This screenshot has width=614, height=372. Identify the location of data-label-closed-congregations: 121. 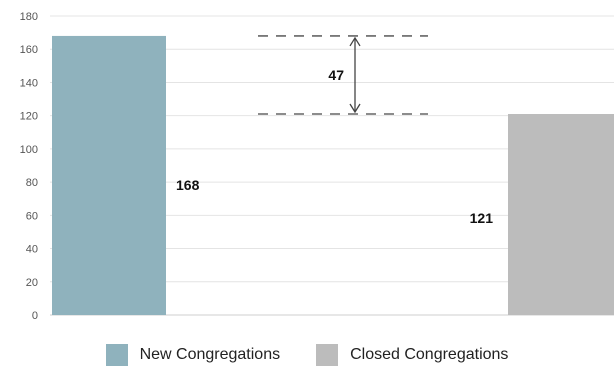
(482, 218).